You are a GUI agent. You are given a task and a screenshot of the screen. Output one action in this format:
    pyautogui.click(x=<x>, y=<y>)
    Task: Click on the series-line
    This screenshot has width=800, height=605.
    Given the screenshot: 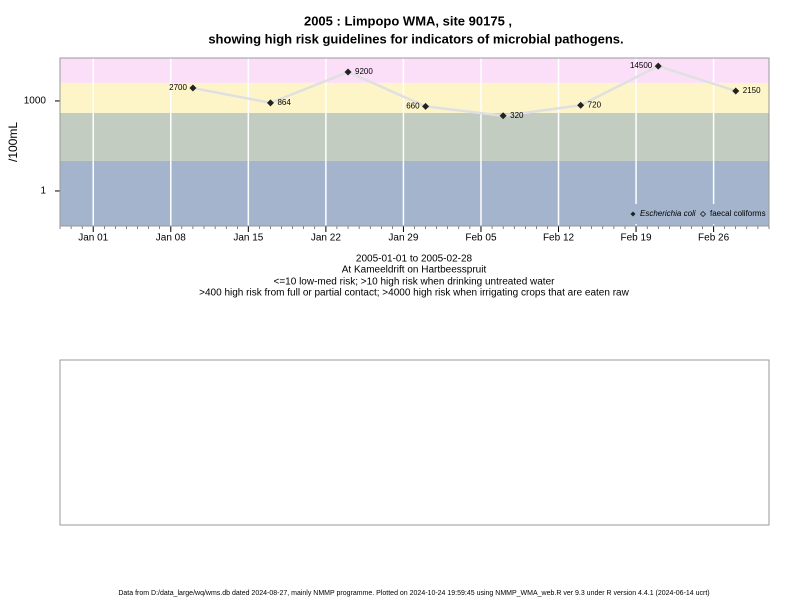 What is the action you would take?
    pyautogui.click(x=464, y=91)
    